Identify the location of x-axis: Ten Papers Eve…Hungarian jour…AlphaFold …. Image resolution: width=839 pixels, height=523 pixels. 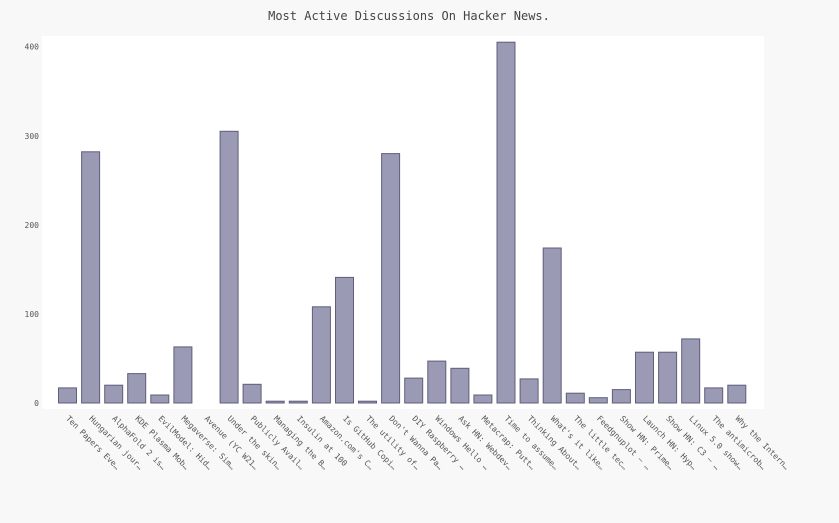
(427, 443).